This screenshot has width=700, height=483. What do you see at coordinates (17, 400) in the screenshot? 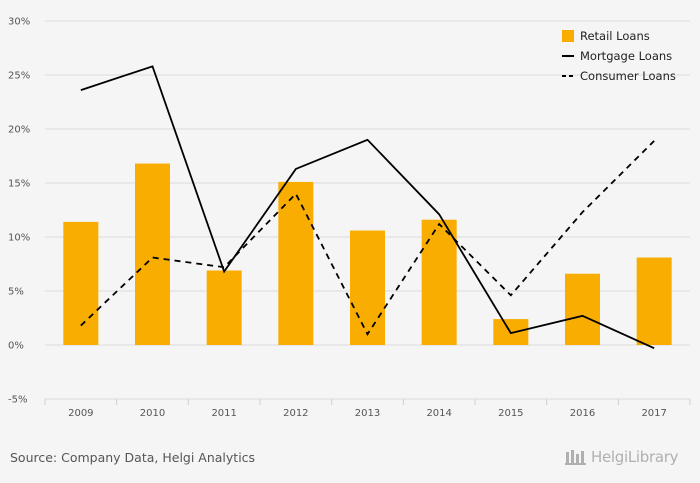
I see `y-tick-label: -5%` at bounding box center [17, 400].